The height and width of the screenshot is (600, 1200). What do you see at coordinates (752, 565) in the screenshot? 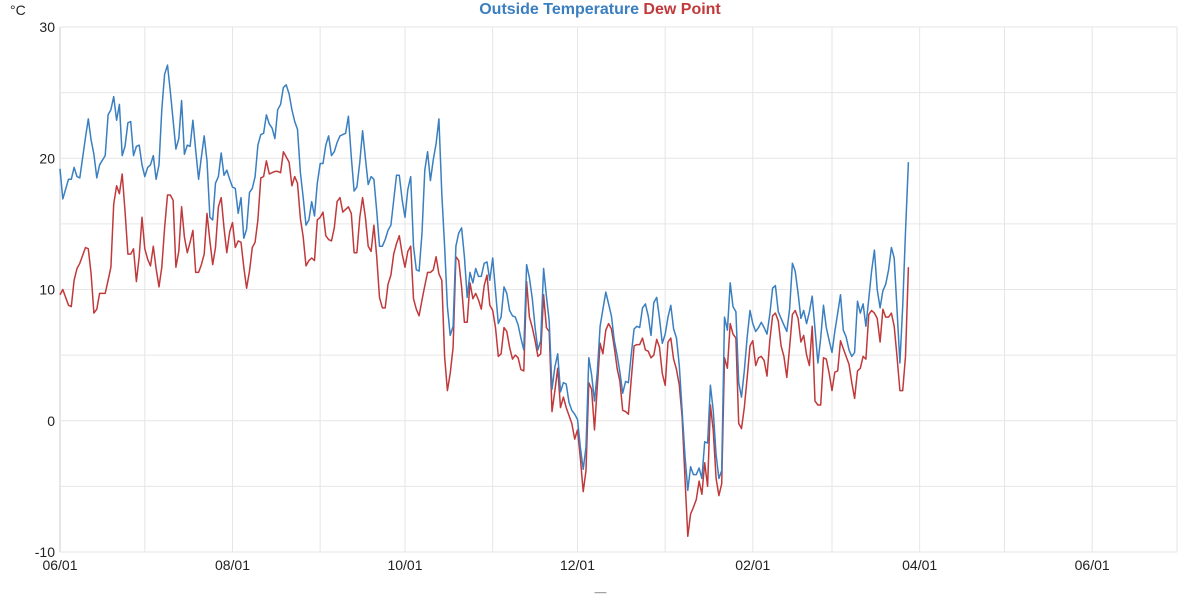
I see `x-tick-label: 02/01` at bounding box center [752, 565].